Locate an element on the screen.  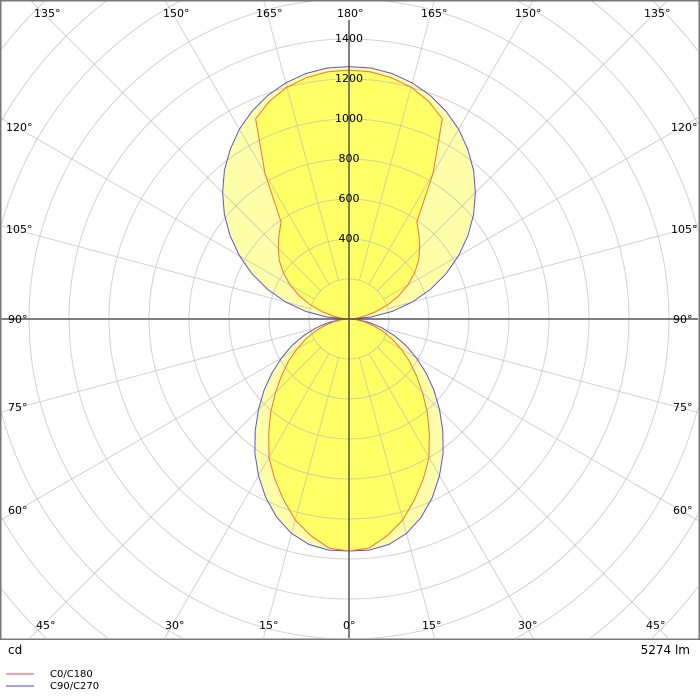
angle-label-top-180: 180° is located at coordinates (350, 13).